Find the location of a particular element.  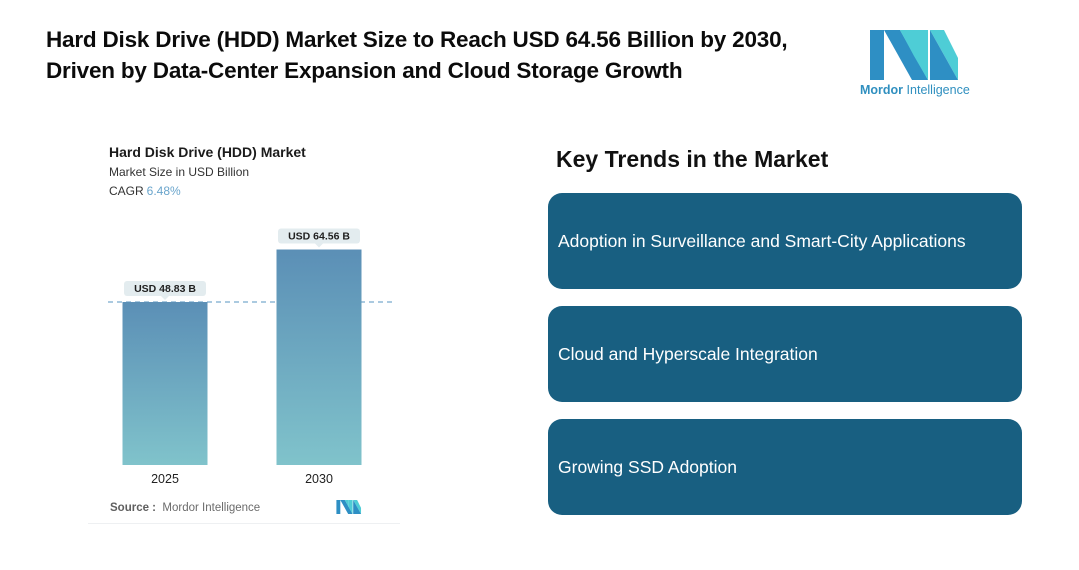

brand-logo: Mordor Intelligence is located at coordinates (916, 65).